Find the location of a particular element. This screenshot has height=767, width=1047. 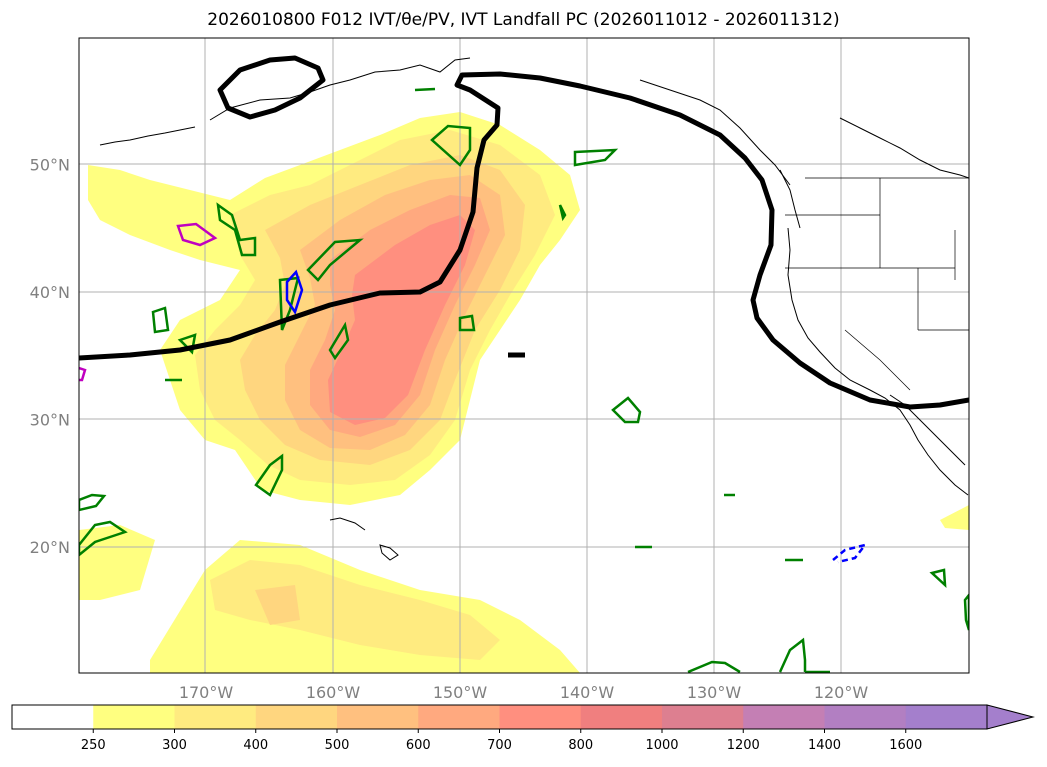

ivt-300-band is located at coordinates (355, 610).